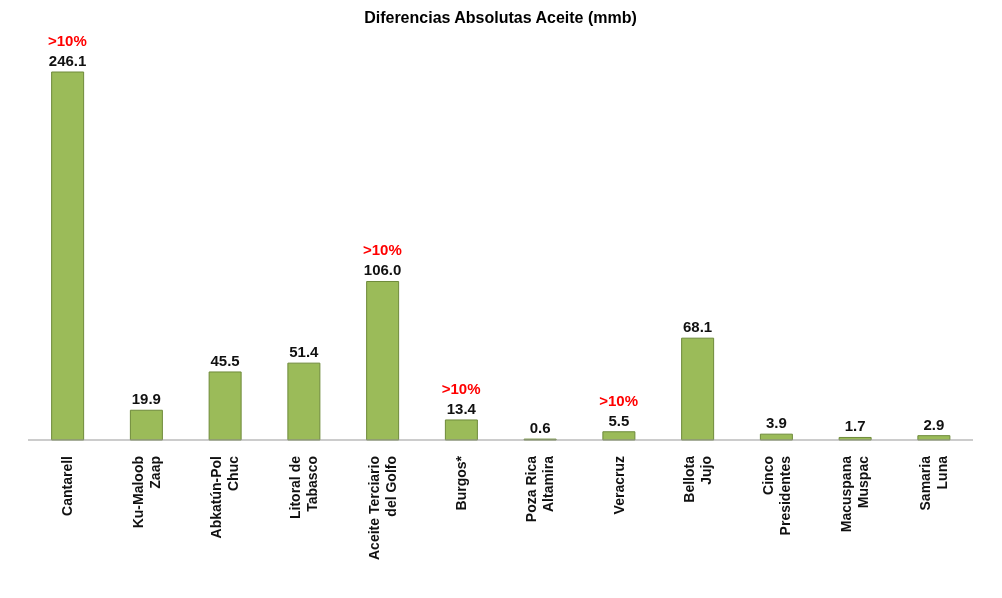  Describe the element at coordinates (500, 18) in the screenshot. I see `chart-title: Diferencias Absolutas Aceite (mmb)` at that location.